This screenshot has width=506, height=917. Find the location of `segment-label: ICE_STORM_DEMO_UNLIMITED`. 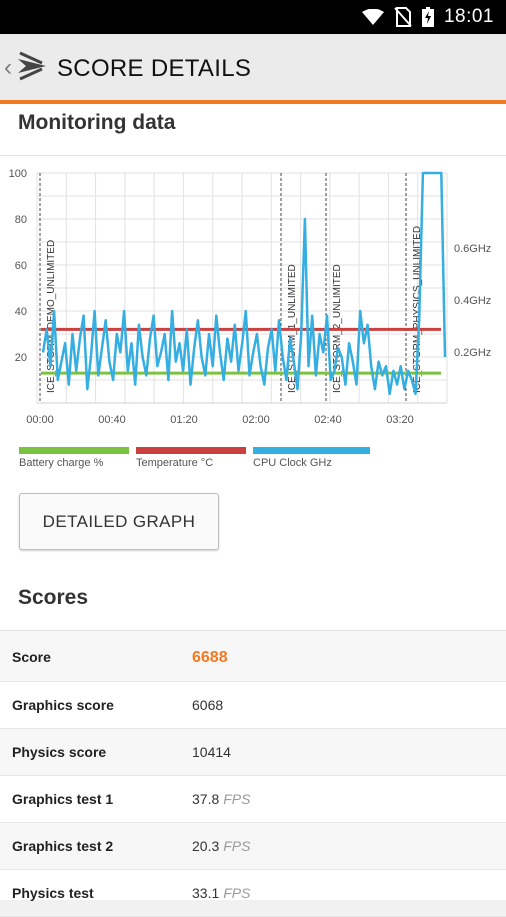

segment-label: ICE_STORM_DEMO_UNLIMITED is located at coordinates (51, 316).